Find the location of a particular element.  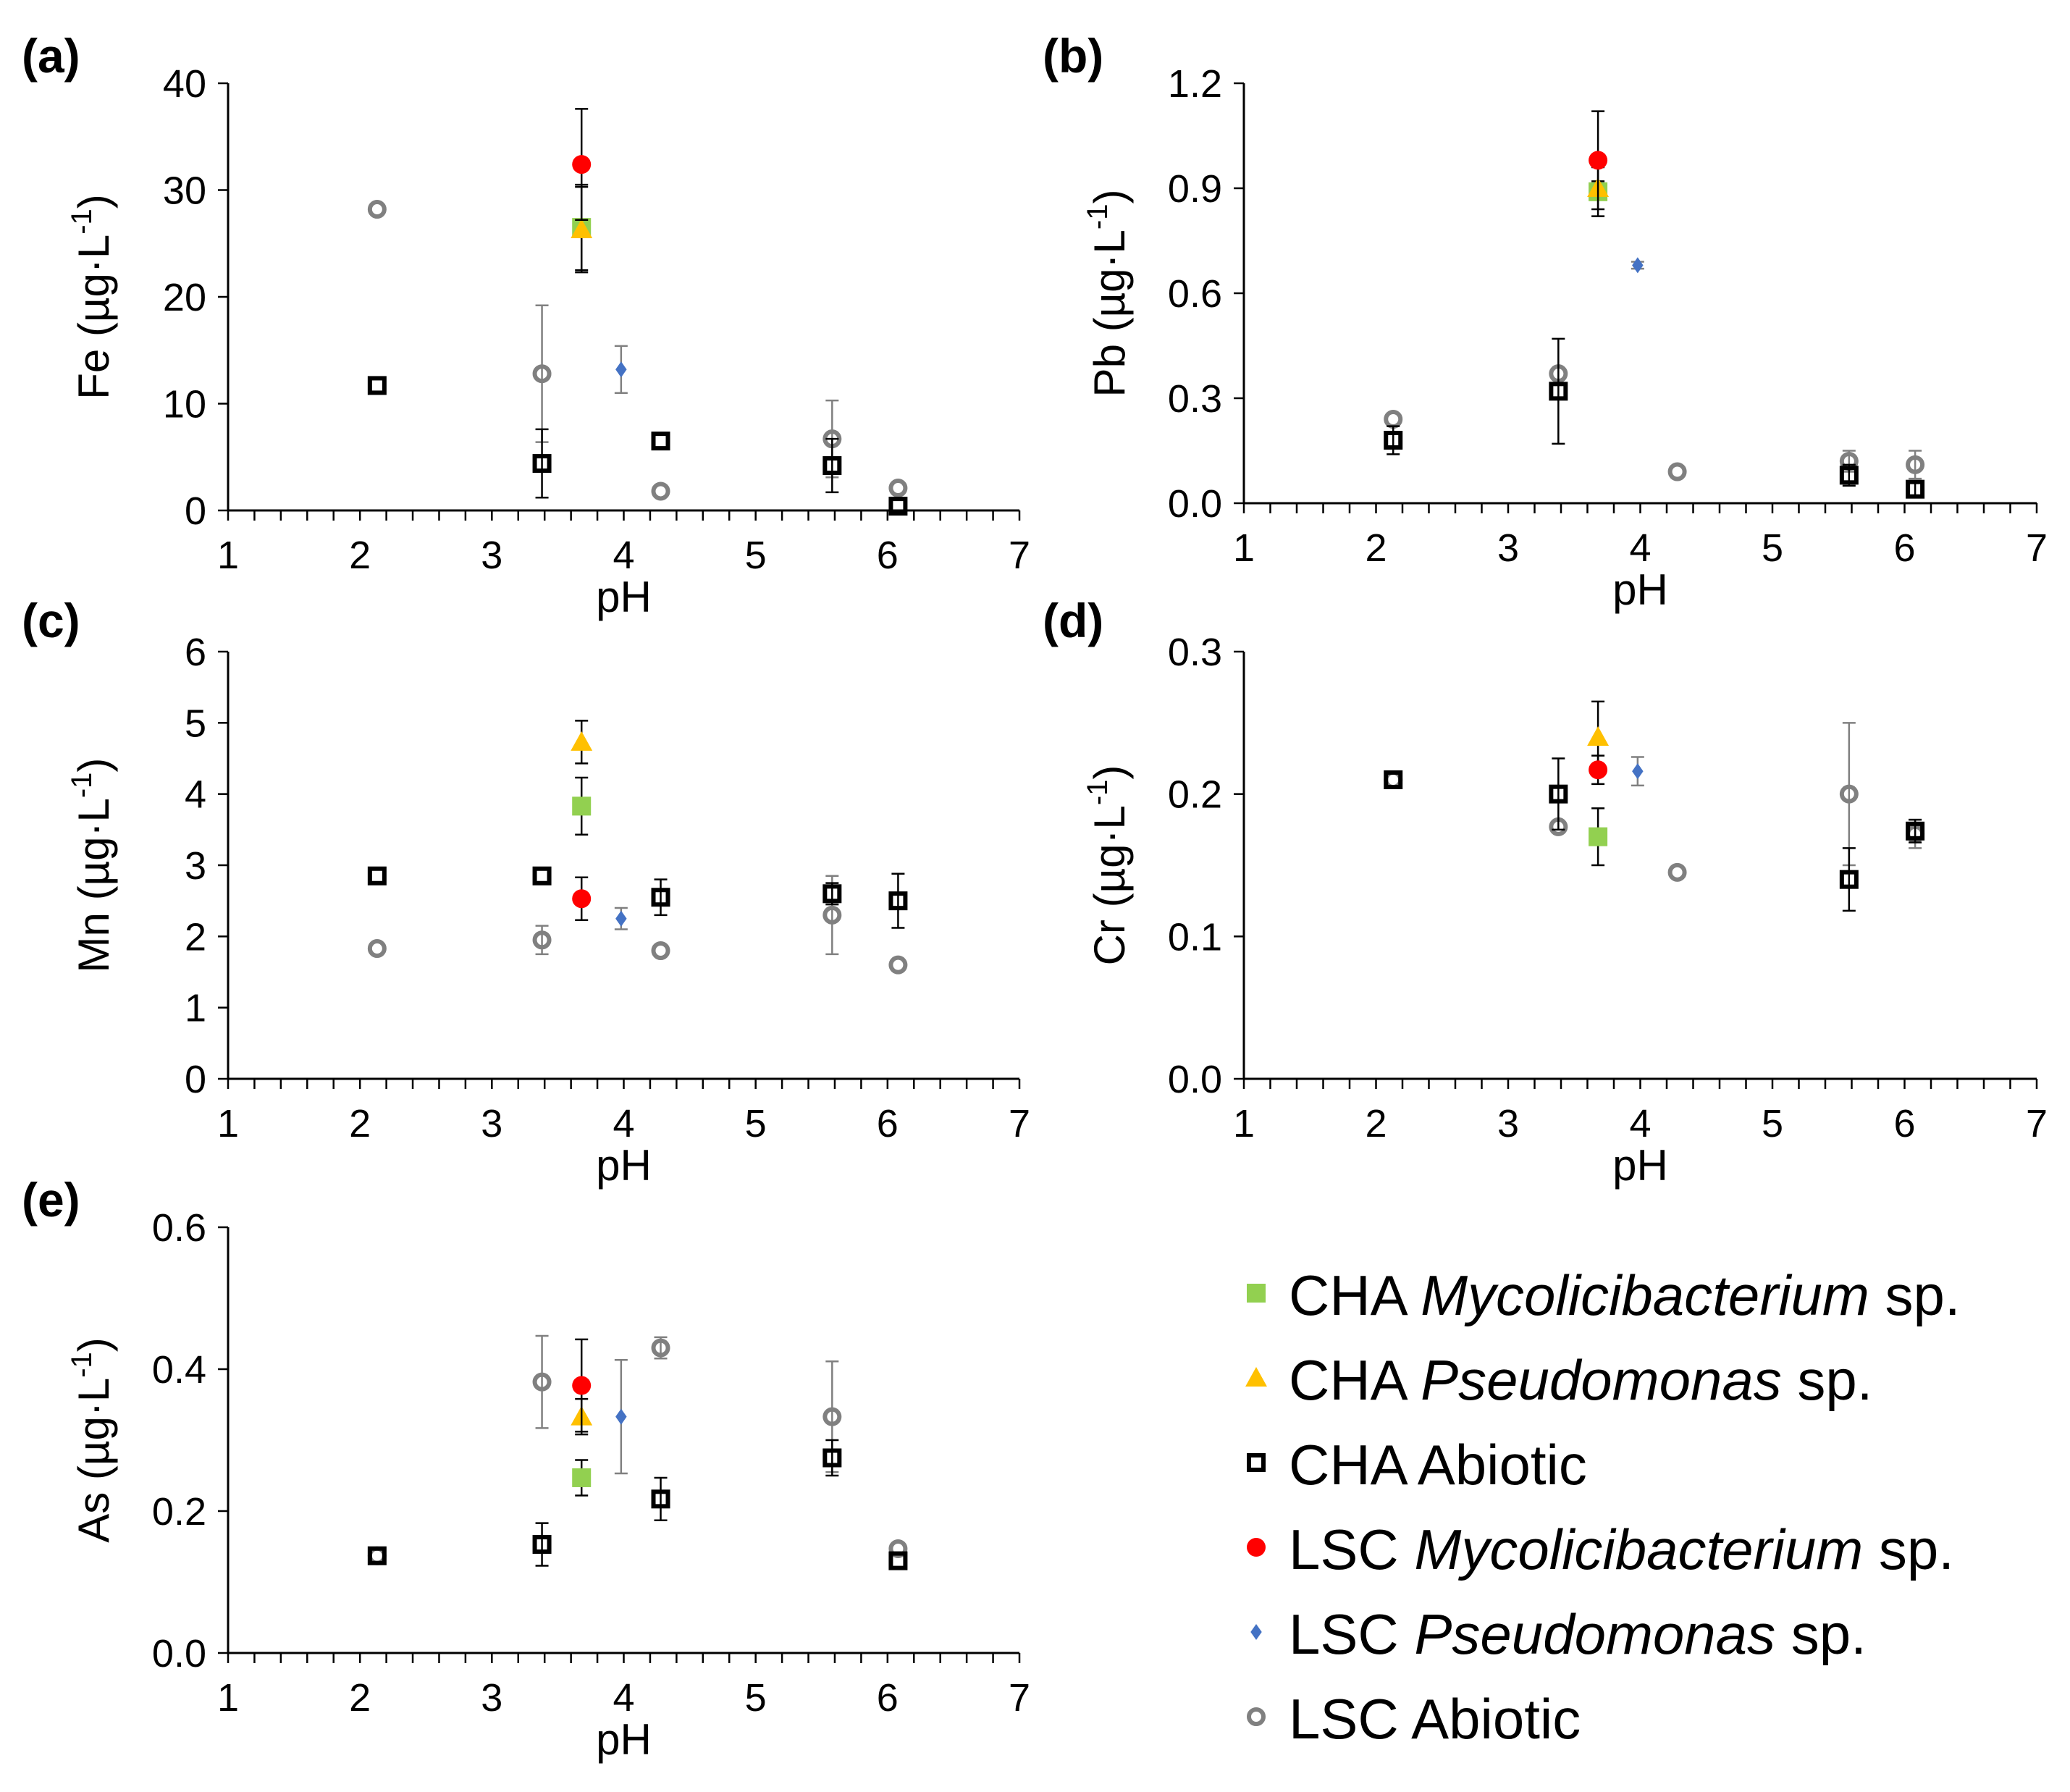

y-tick-label: 20 is located at coordinates (185, 297).